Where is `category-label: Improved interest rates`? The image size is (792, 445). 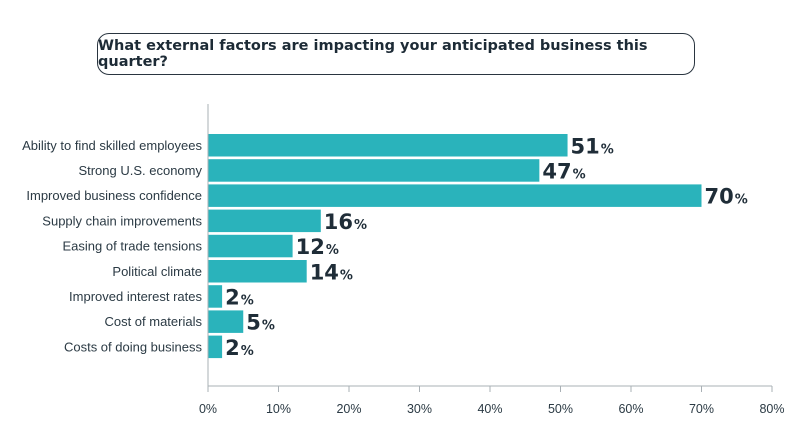
category-label: Improved interest rates is located at coordinates (135, 296).